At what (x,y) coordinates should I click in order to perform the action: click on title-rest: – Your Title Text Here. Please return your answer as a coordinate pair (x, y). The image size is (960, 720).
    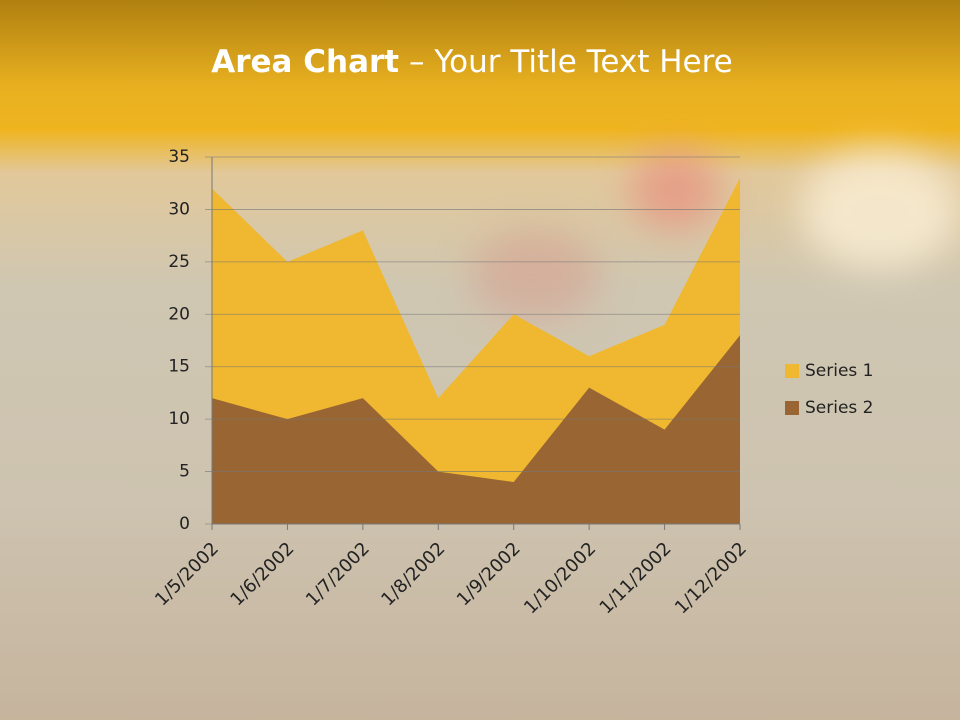
    Looking at the image, I should click on (571, 62).